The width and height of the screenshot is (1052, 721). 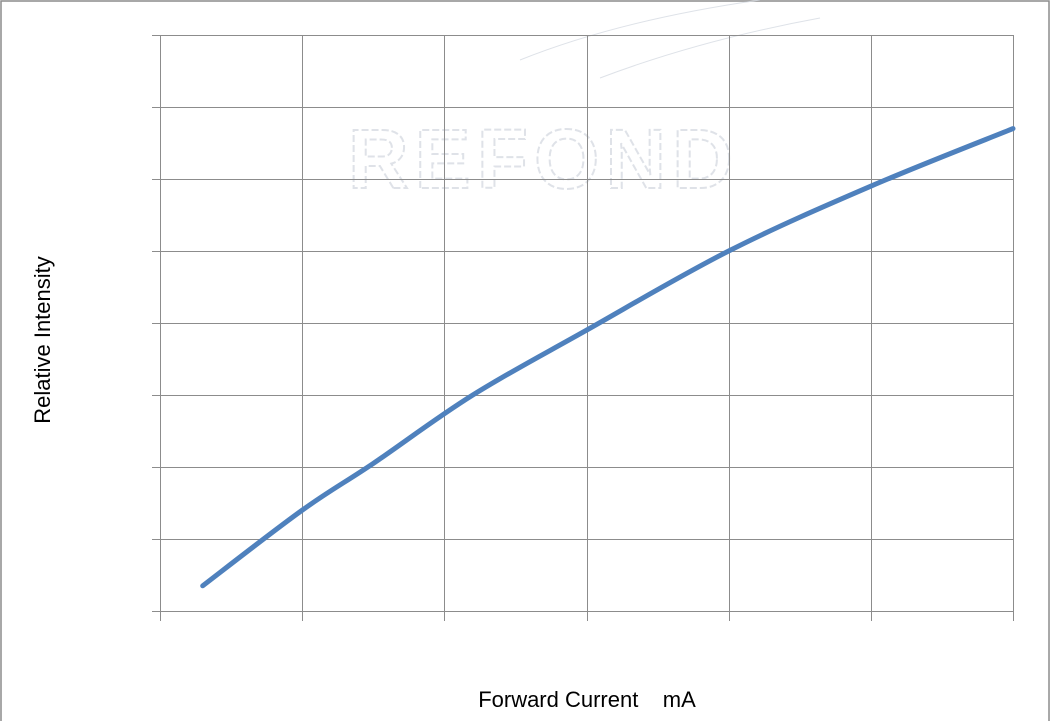 What do you see at coordinates (543, 159) in the screenshot?
I see `watermark-logo: REFOND` at bounding box center [543, 159].